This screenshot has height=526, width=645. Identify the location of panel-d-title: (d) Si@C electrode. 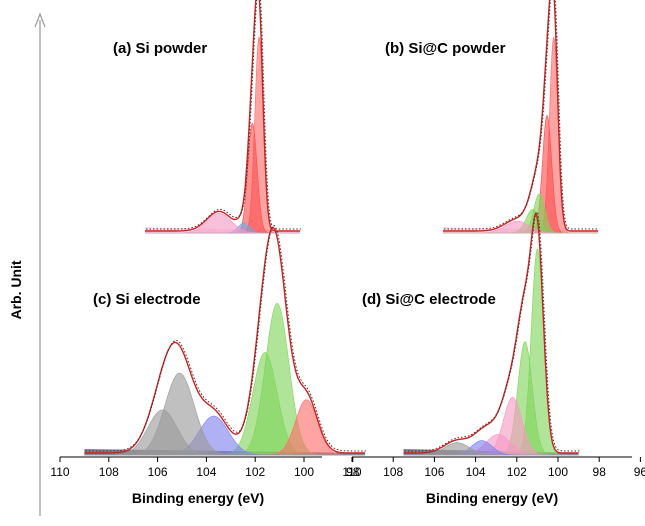
(429, 299).